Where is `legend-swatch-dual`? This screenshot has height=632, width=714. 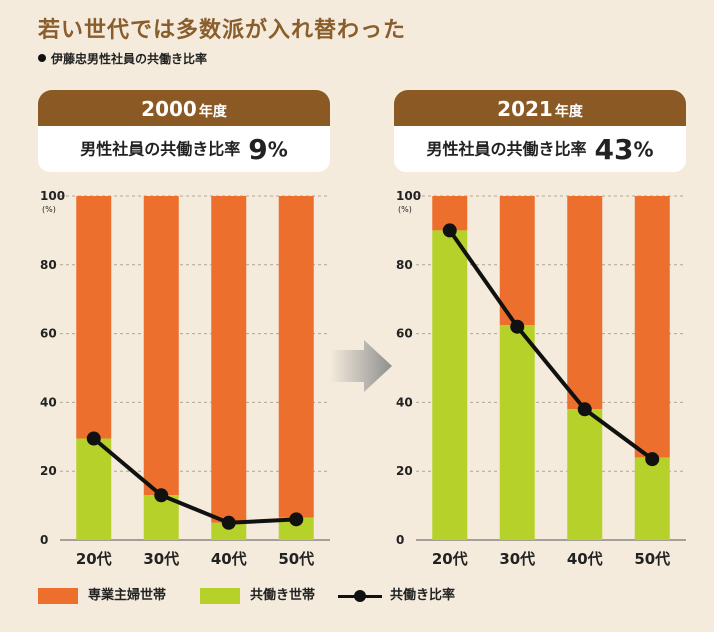 legend-swatch-dual is located at coordinates (220, 595).